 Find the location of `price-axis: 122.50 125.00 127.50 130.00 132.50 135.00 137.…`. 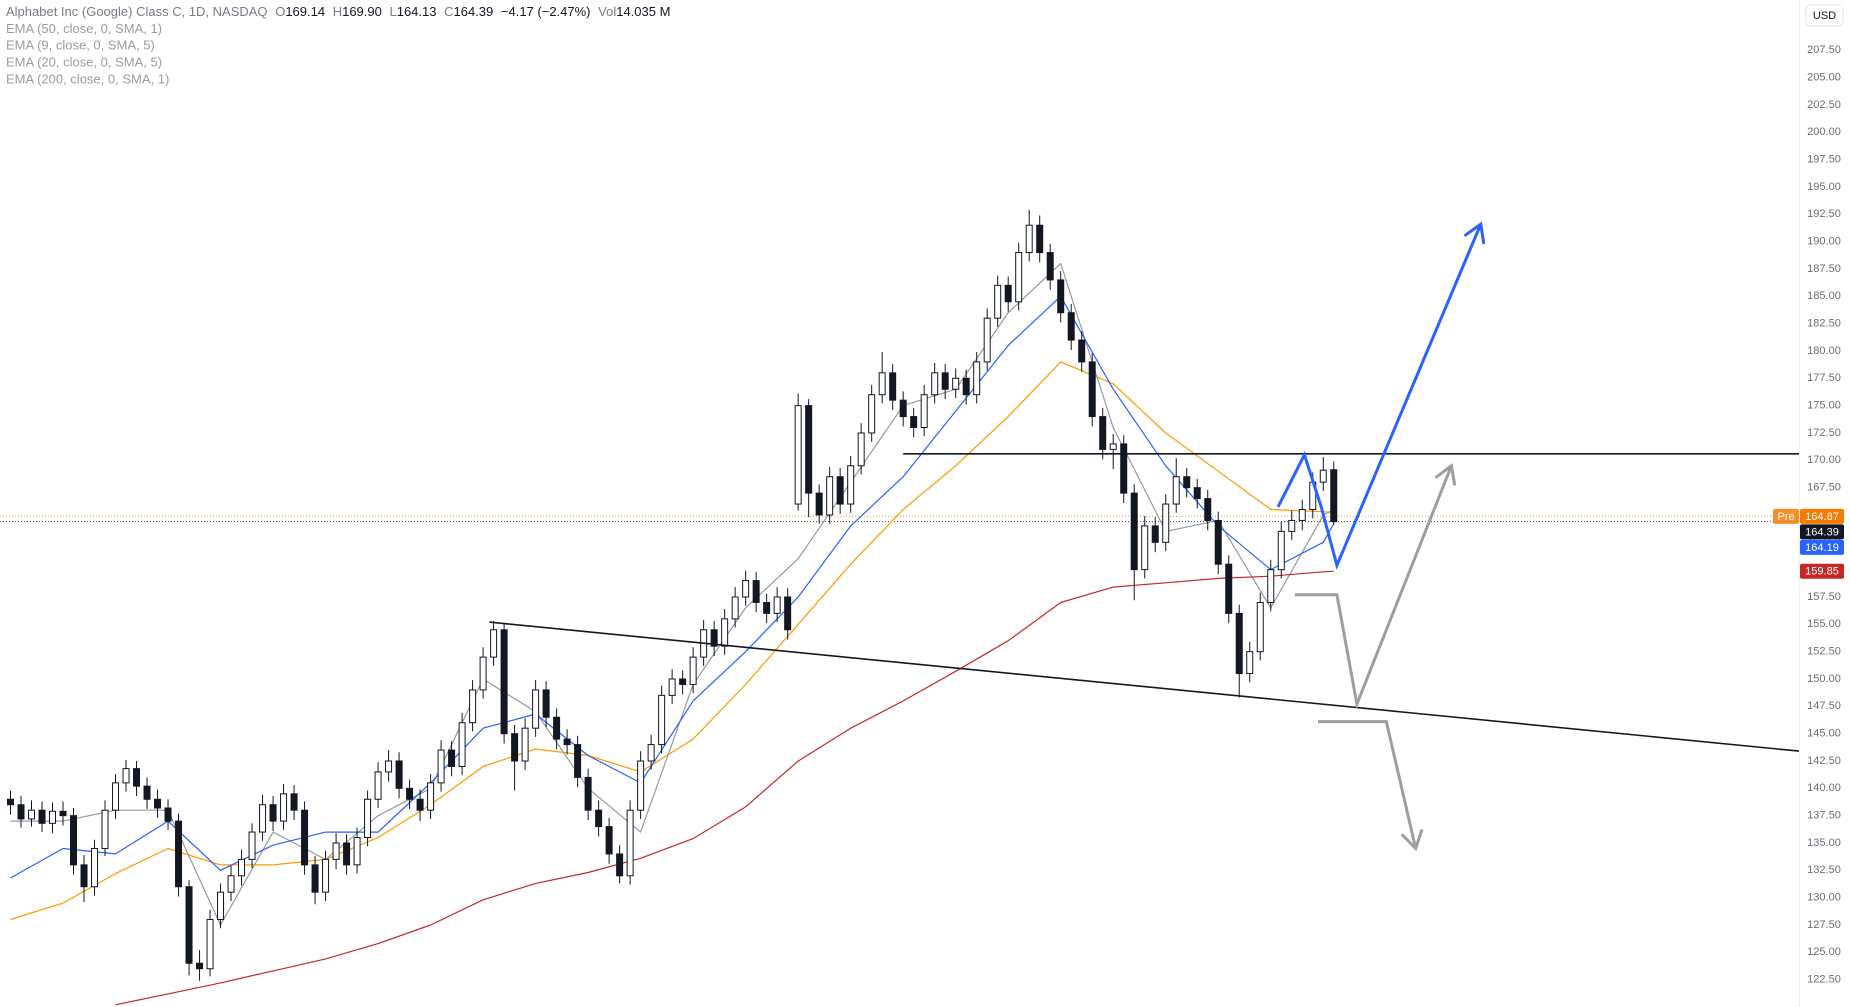

price-axis: 122.50 125.00 127.50 130.00 132.50 135.00 137.… is located at coordinates (1824, 514).